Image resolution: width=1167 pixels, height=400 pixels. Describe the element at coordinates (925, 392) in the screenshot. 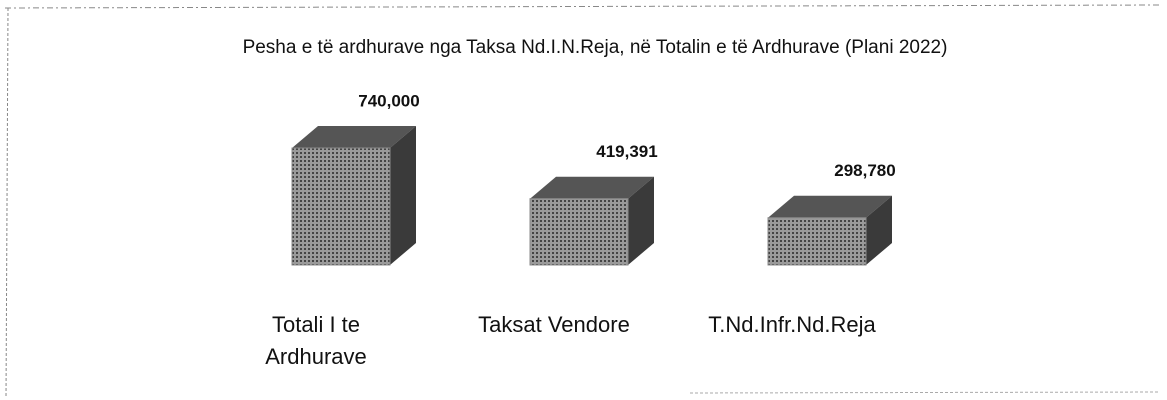

I see `scan-border-bottom` at that location.